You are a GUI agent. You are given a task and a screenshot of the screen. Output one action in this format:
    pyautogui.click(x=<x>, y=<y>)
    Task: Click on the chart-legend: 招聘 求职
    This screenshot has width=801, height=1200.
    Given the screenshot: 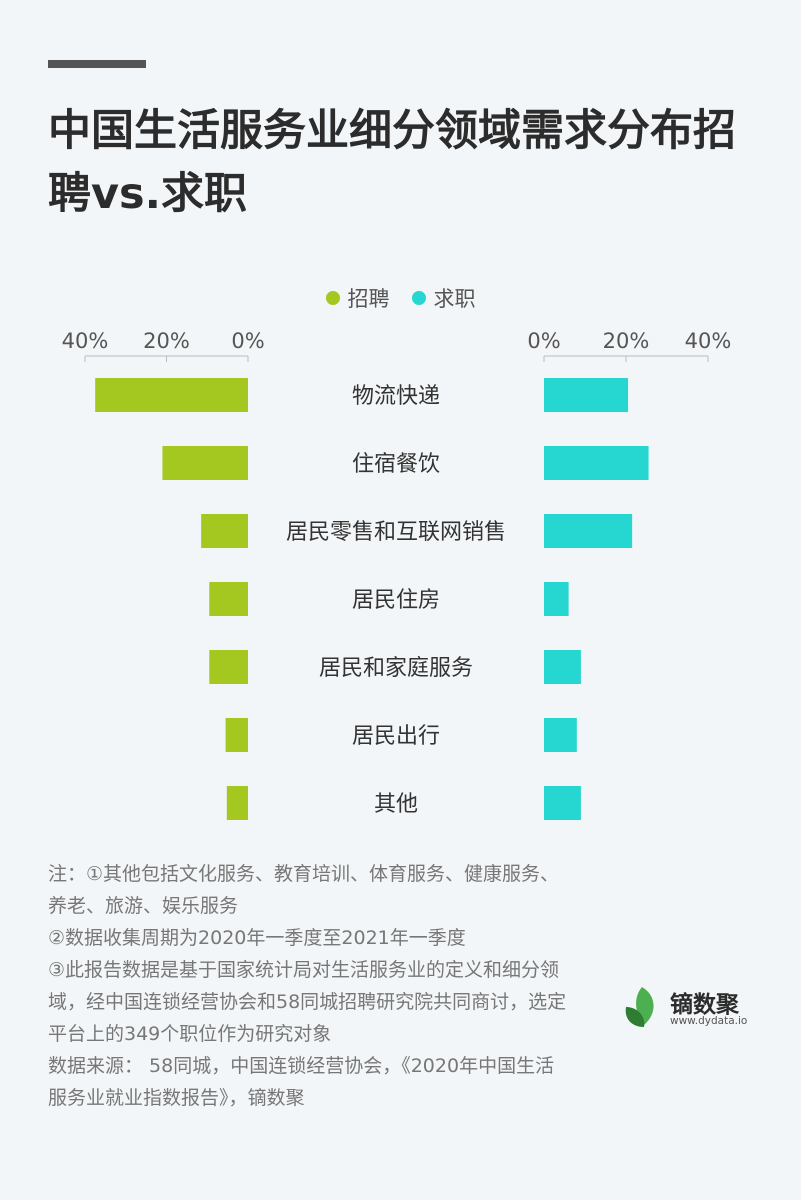 What is the action you would take?
    pyautogui.click(x=400, y=298)
    